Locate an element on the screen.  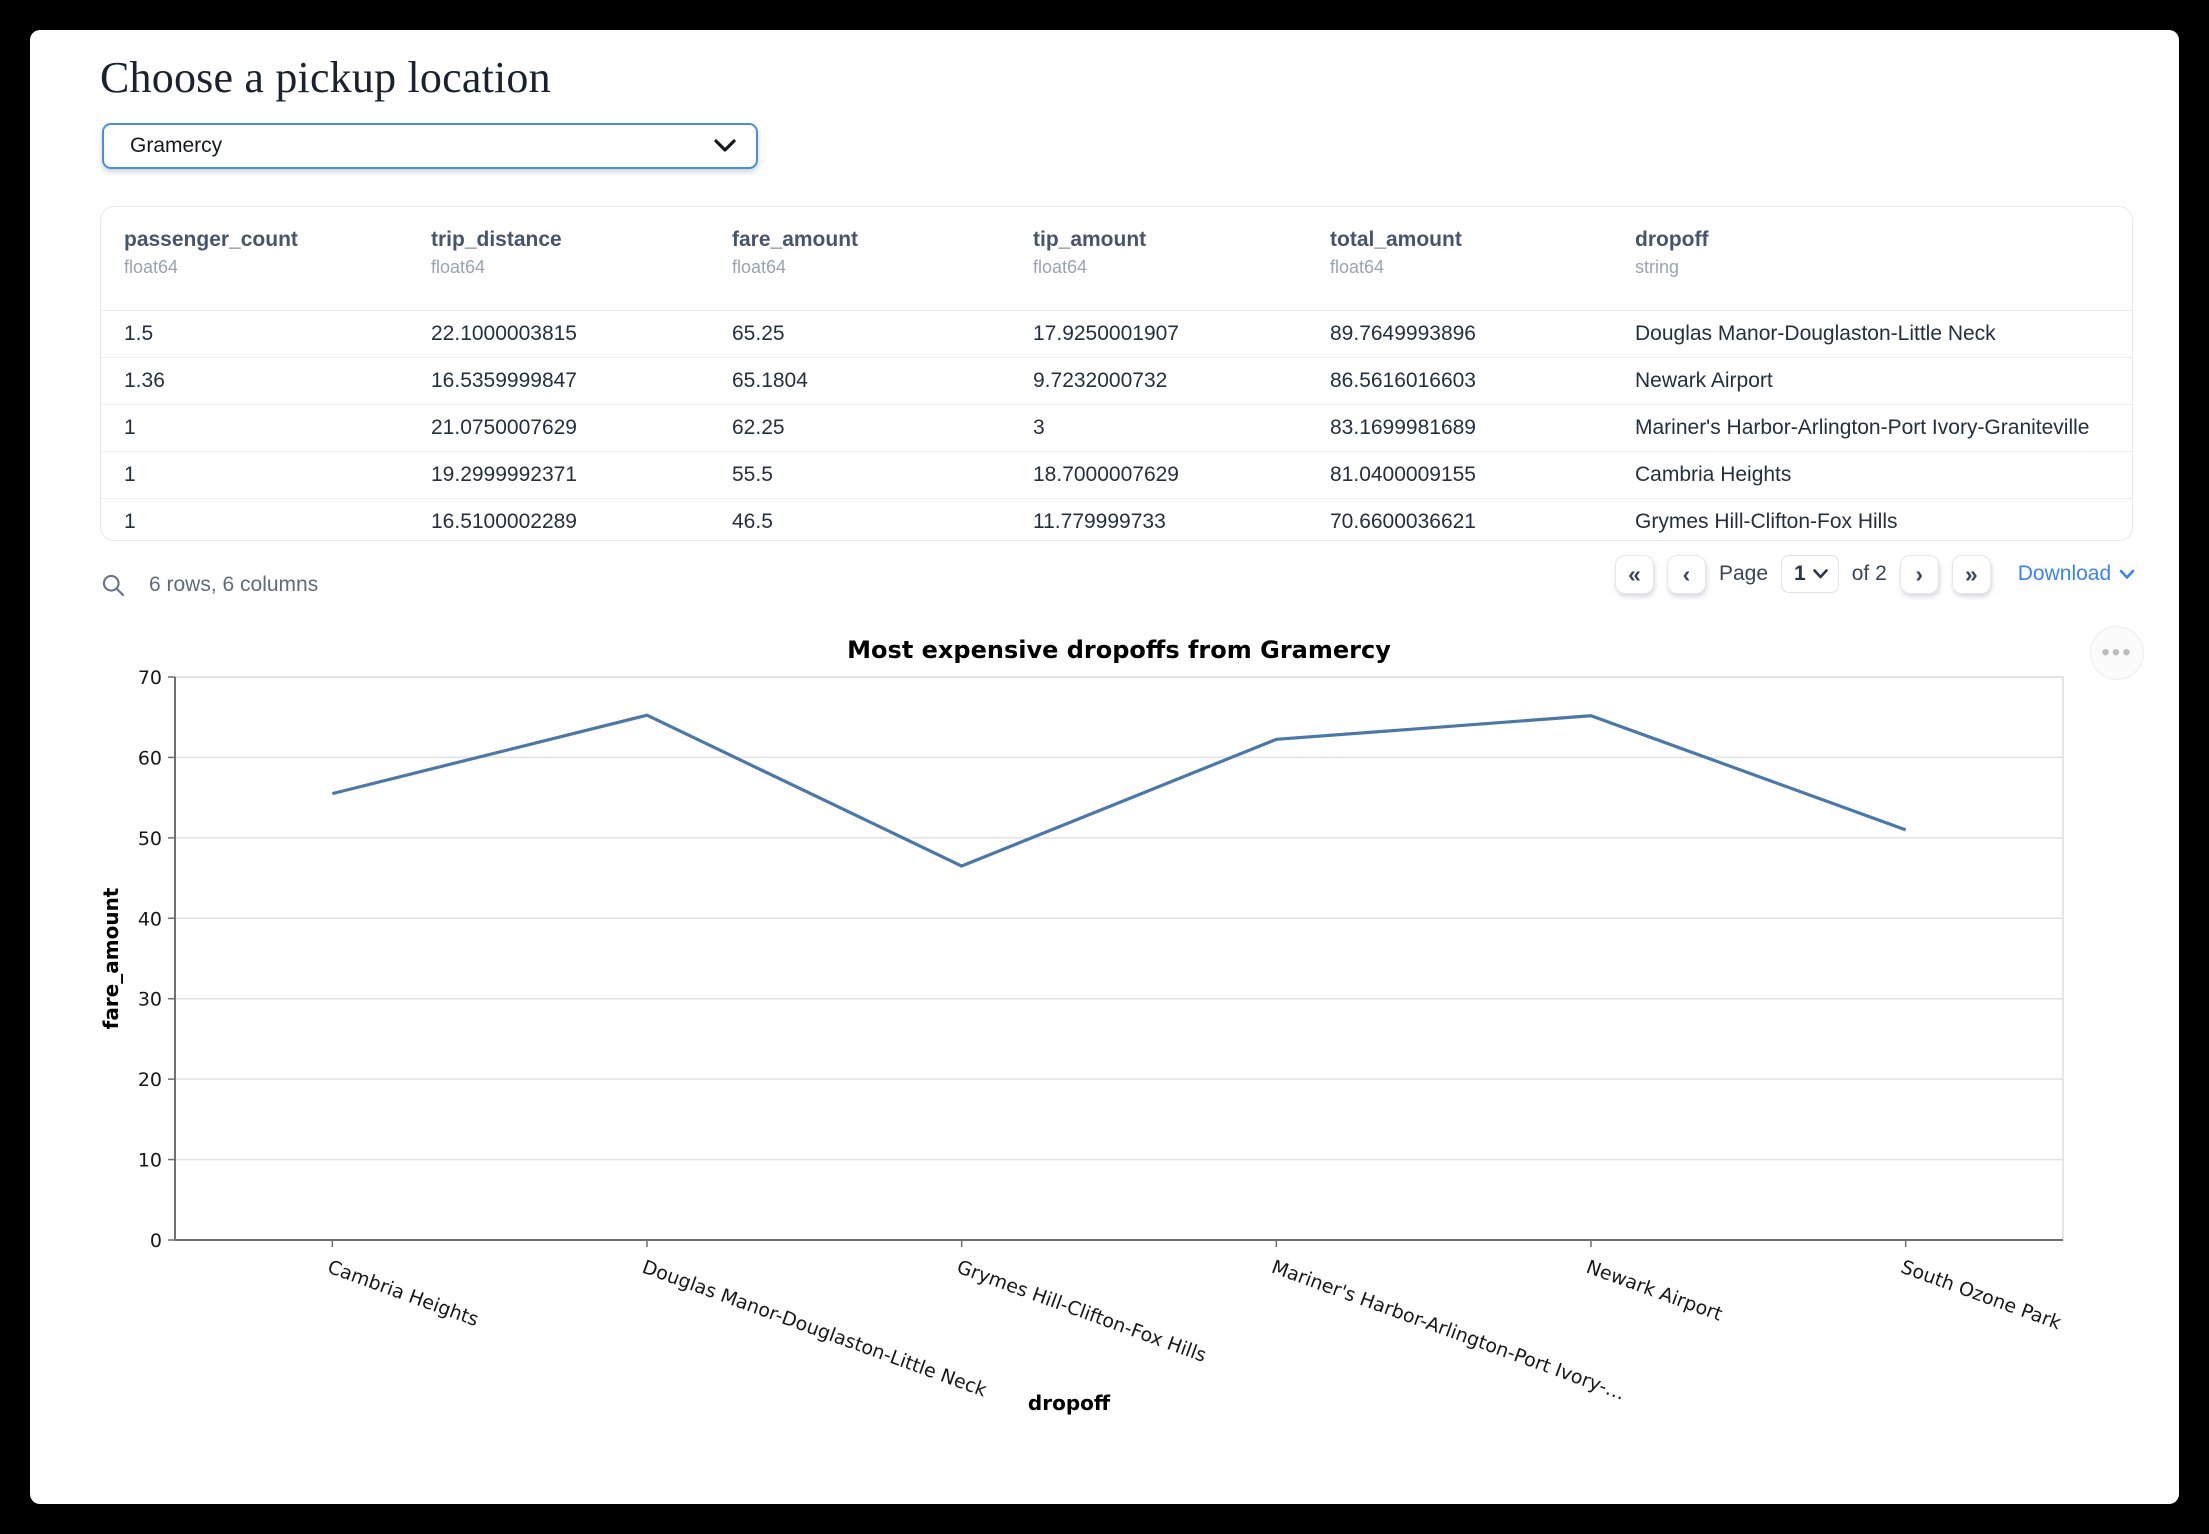
column-header: fare_amount float64 is located at coordinates (795, 252).